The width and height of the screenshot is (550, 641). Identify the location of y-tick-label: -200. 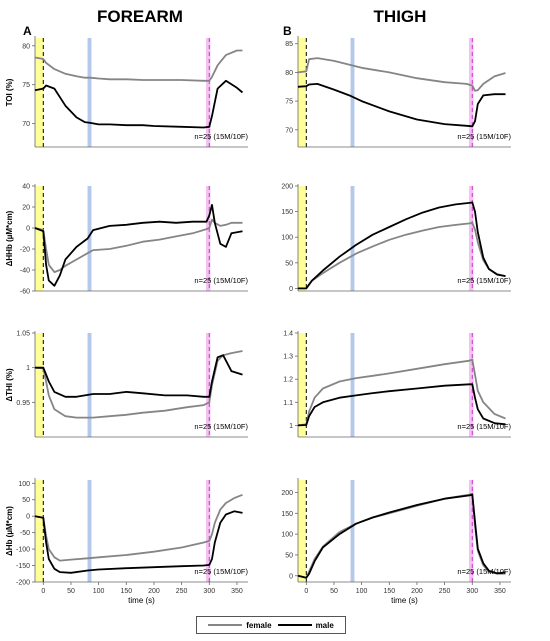
(23, 583).